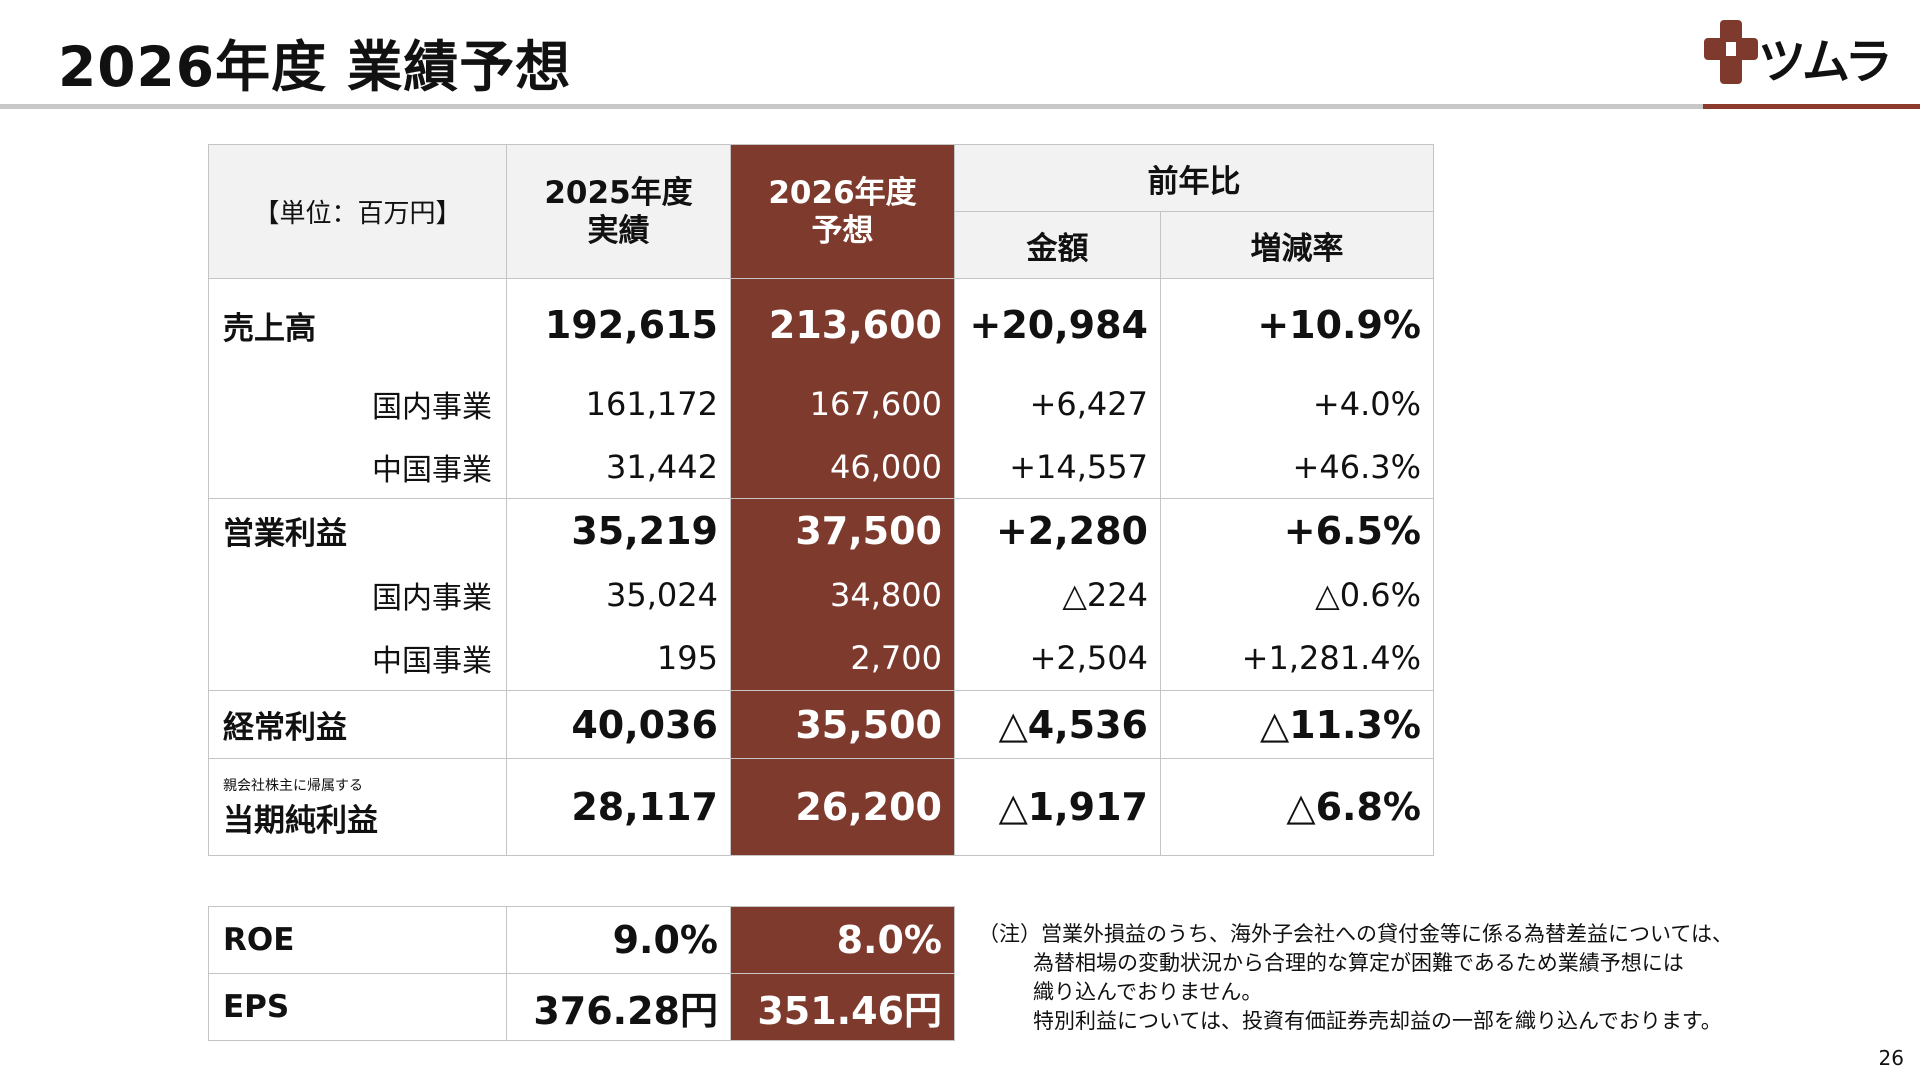  I want to click on value-2025: 161,172, so click(618, 403).